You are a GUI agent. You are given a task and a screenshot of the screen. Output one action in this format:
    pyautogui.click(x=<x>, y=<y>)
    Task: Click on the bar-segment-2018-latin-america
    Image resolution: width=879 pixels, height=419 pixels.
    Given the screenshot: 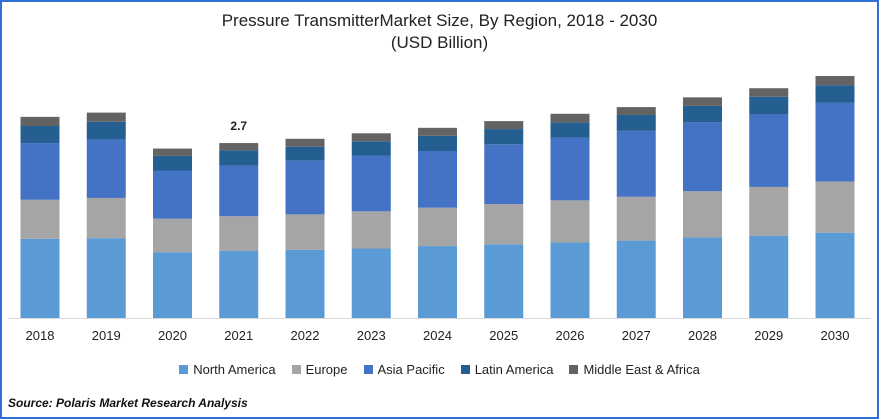 What is the action you would take?
    pyautogui.click(x=40, y=135)
    